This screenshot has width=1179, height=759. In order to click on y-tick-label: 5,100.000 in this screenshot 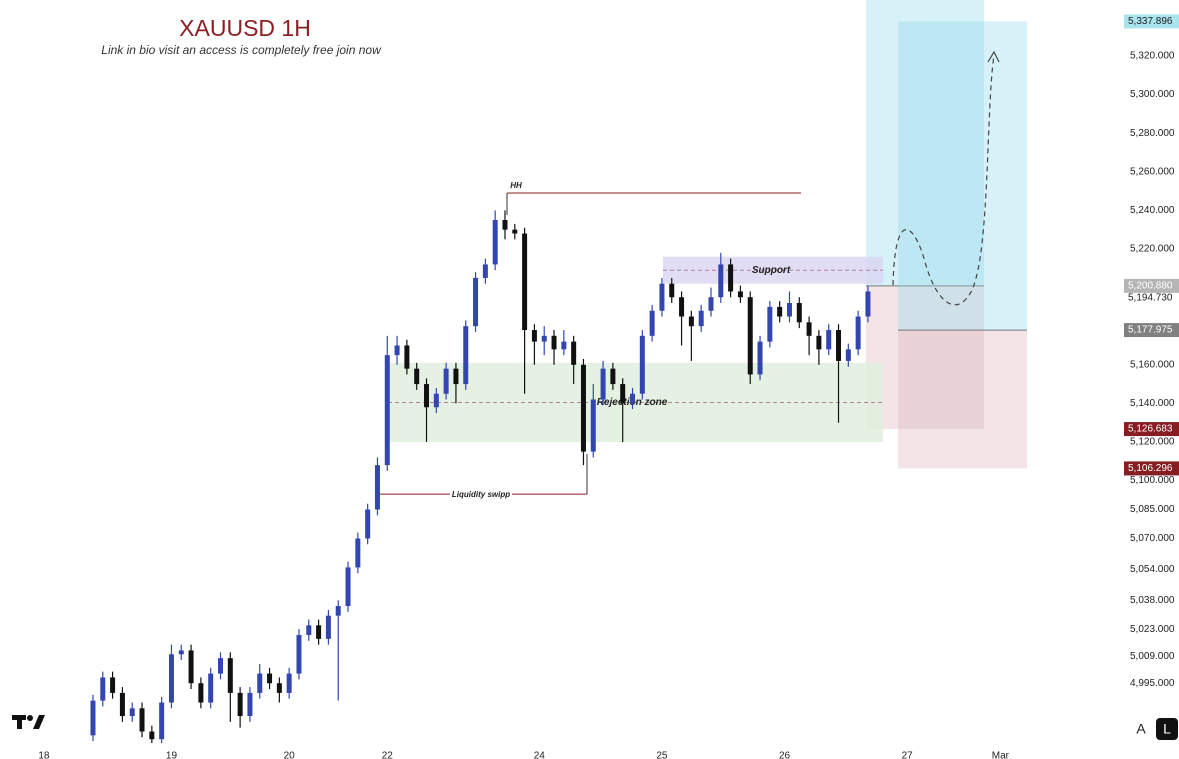, I will do `click(1152, 480)`.